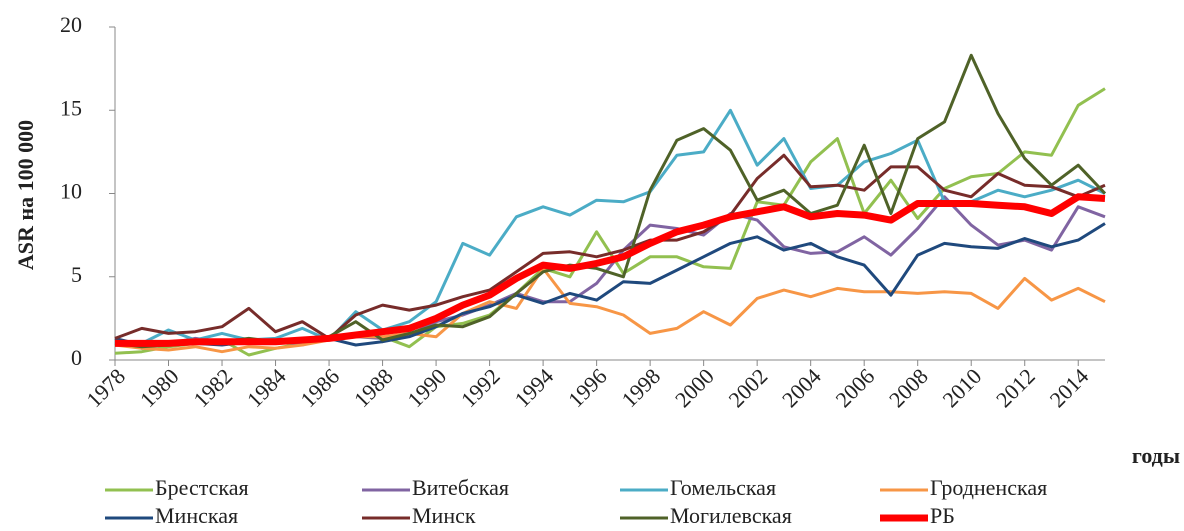 This screenshot has height=531, width=1184. What do you see at coordinates (1069, 387) in the screenshot?
I see `x-tick-label: 2014` at bounding box center [1069, 387].